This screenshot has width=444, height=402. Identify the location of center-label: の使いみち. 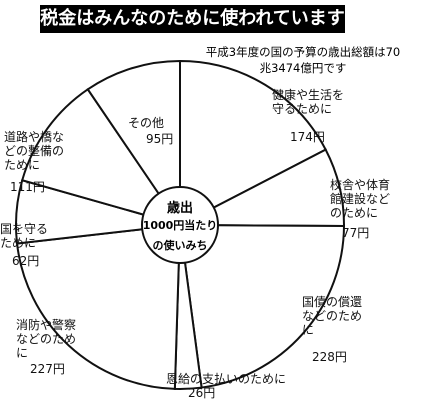
(180, 245).